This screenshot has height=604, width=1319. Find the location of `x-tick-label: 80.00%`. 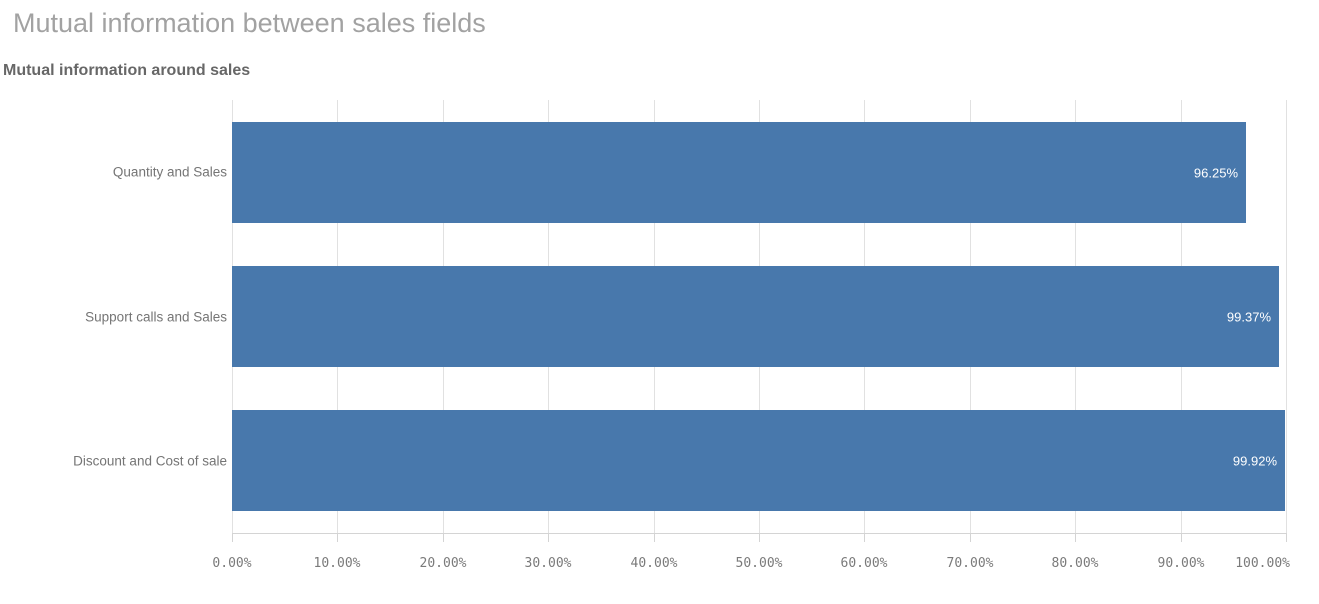

x-tick-label: 80.00% is located at coordinates (1075, 563).